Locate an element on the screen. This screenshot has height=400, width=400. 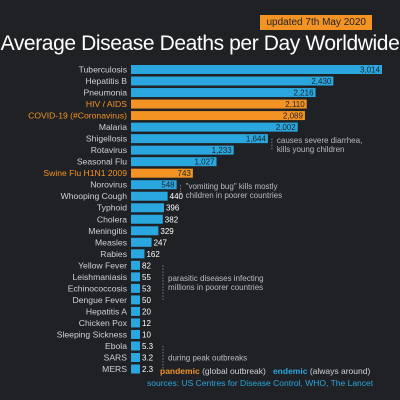
value-label-ebola: 5.3 is located at coordinates (148, 346).